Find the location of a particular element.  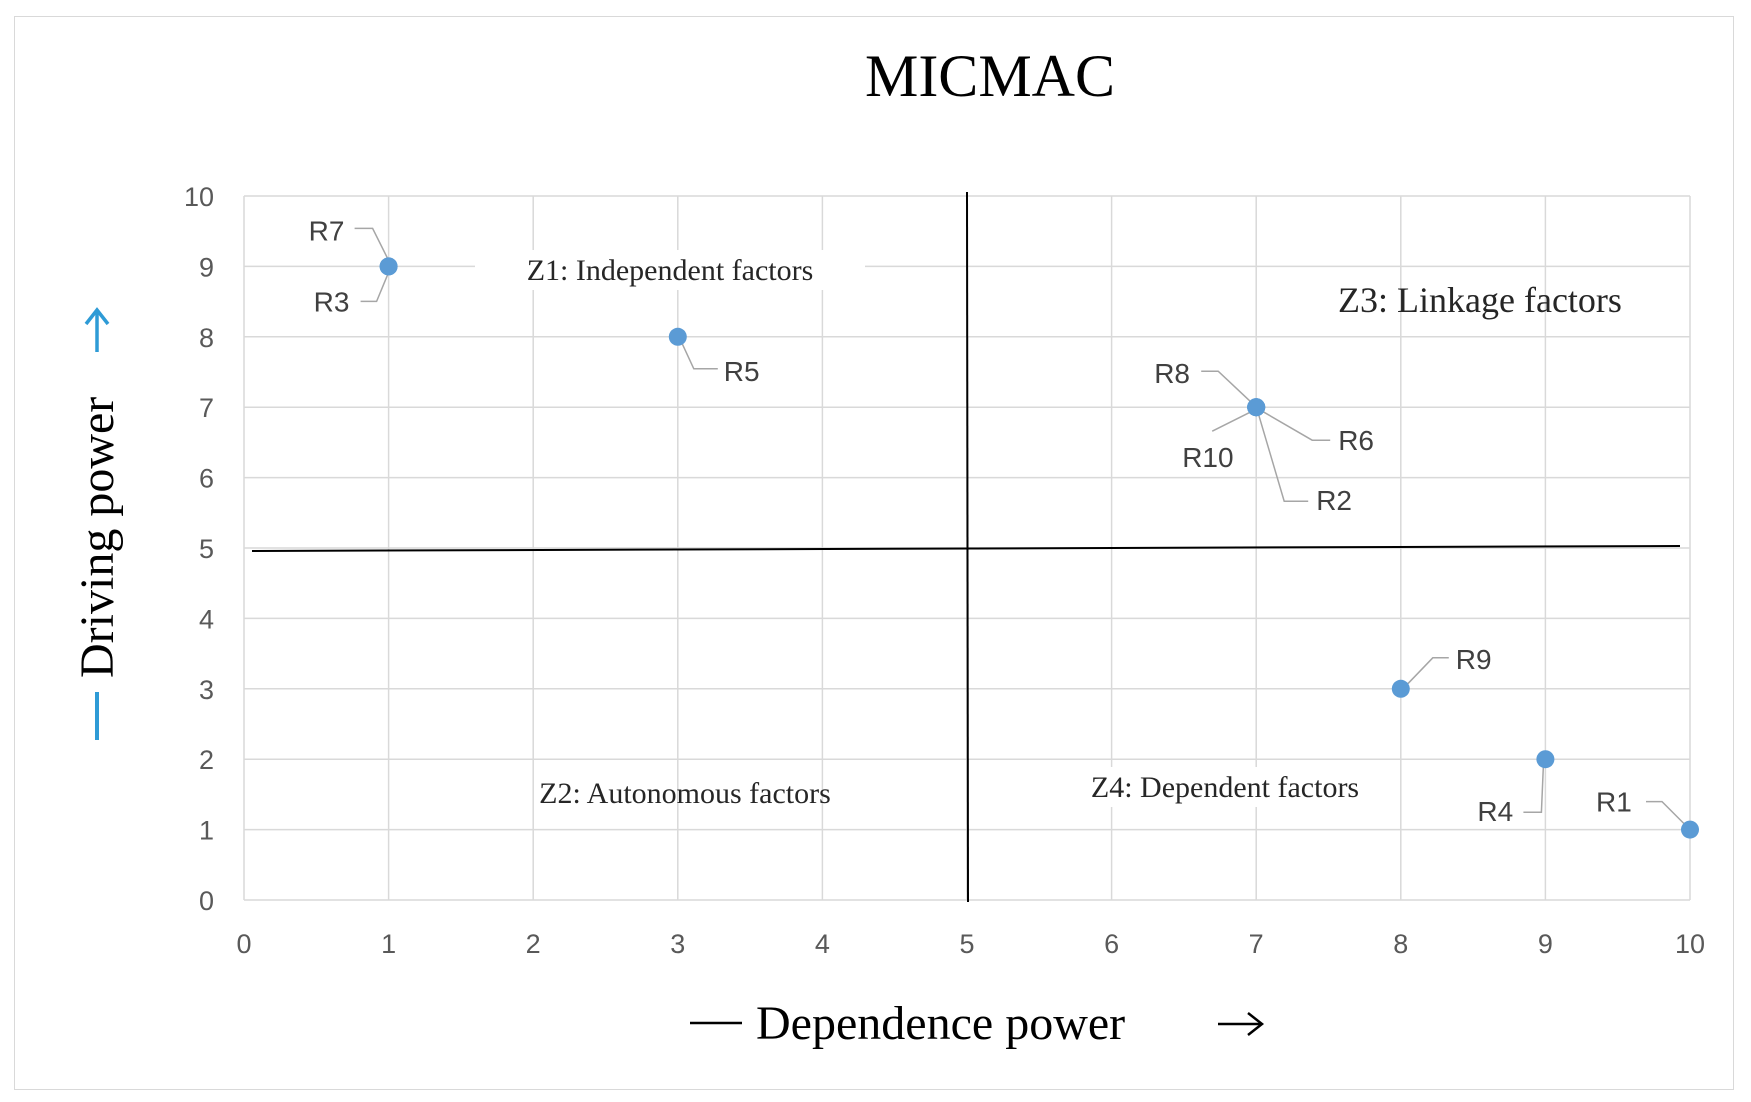

y-tick-label-1: 1 is located at coordinates (206, 831).